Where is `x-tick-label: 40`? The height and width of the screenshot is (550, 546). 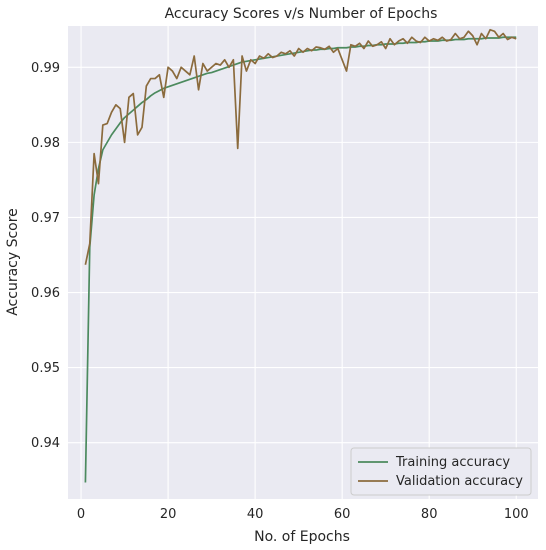
x-tick-label: 40 is located at coordinates (255, 514).